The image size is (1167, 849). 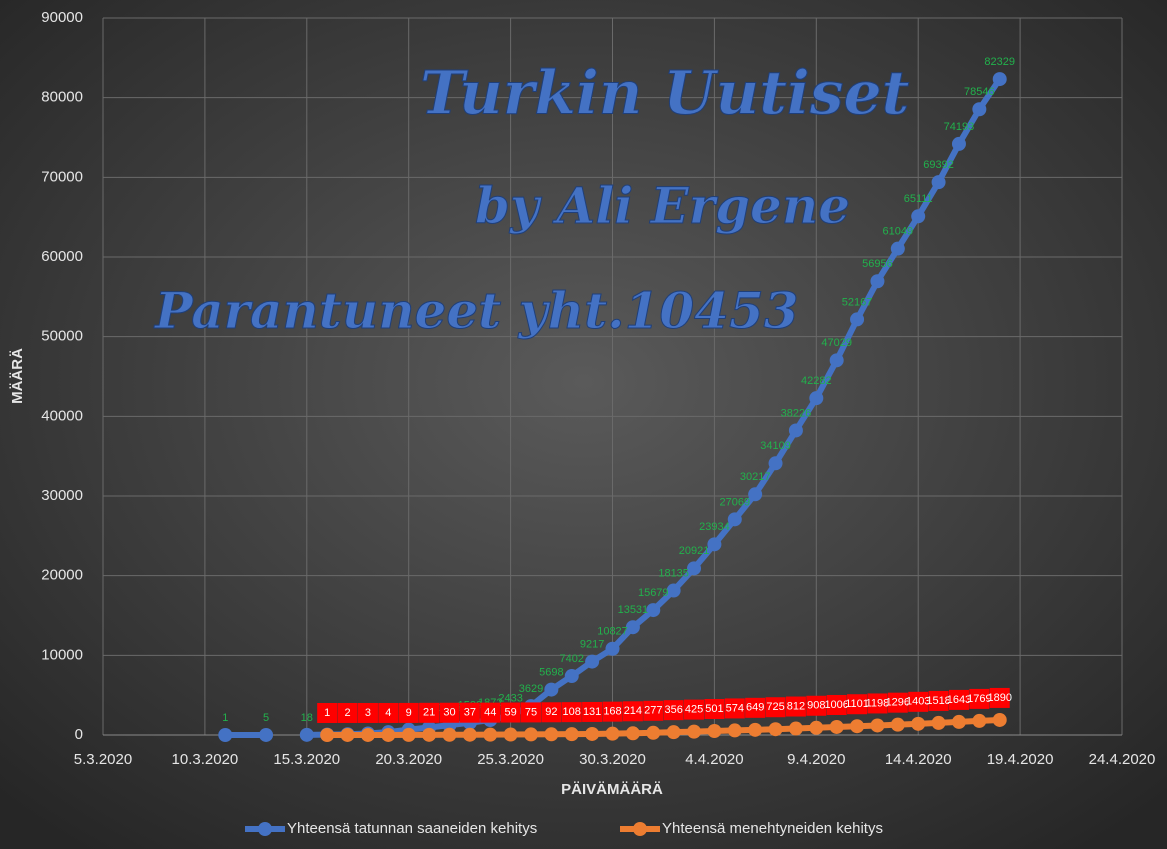 I want to click on data-label: 78546, so click(x=979, y=92).